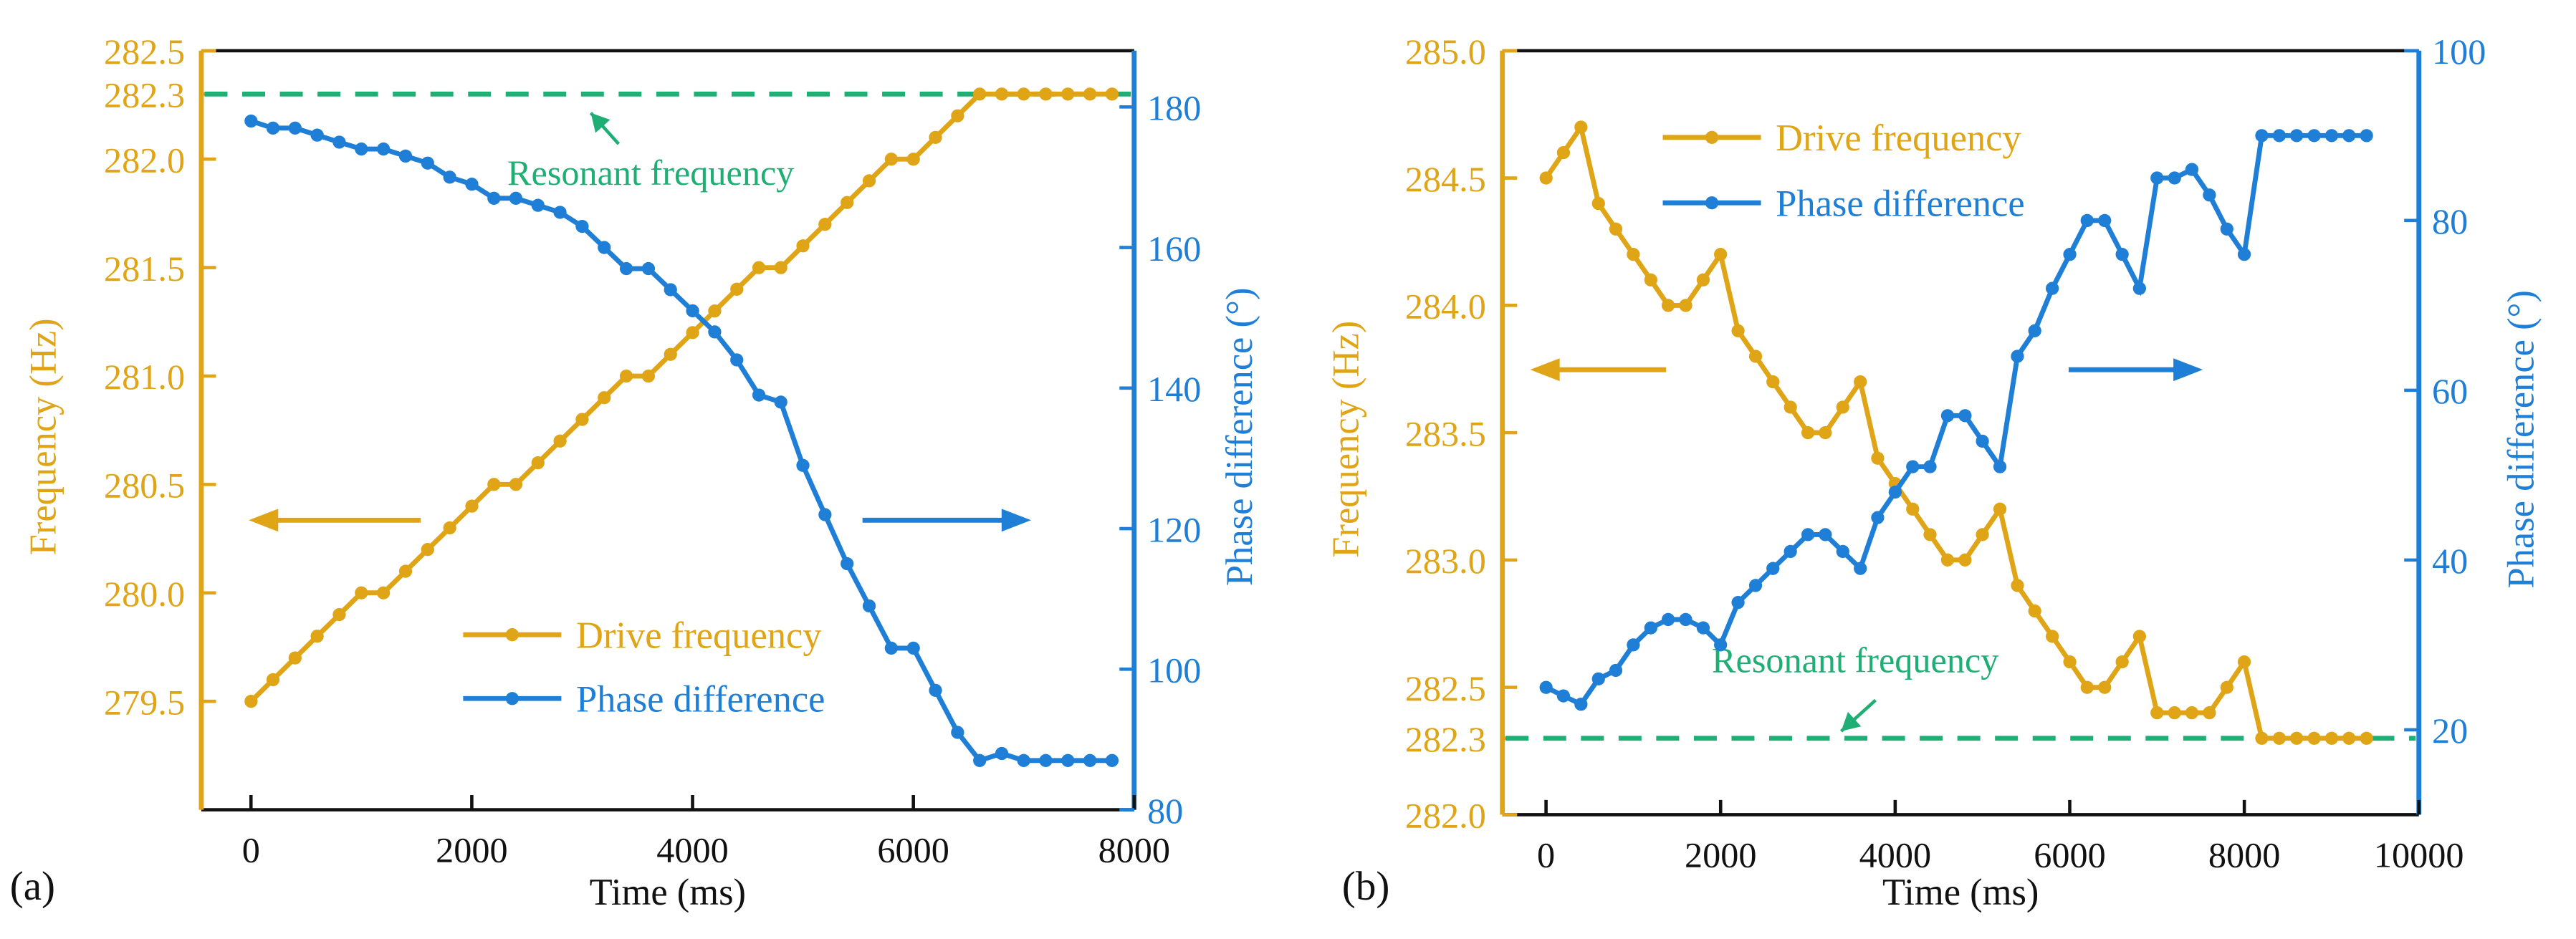  Describe the element at coordinates (2521, 439) in the screenshot. I see `p2-y-right-axis-label: Phase difference (°)` at that location.